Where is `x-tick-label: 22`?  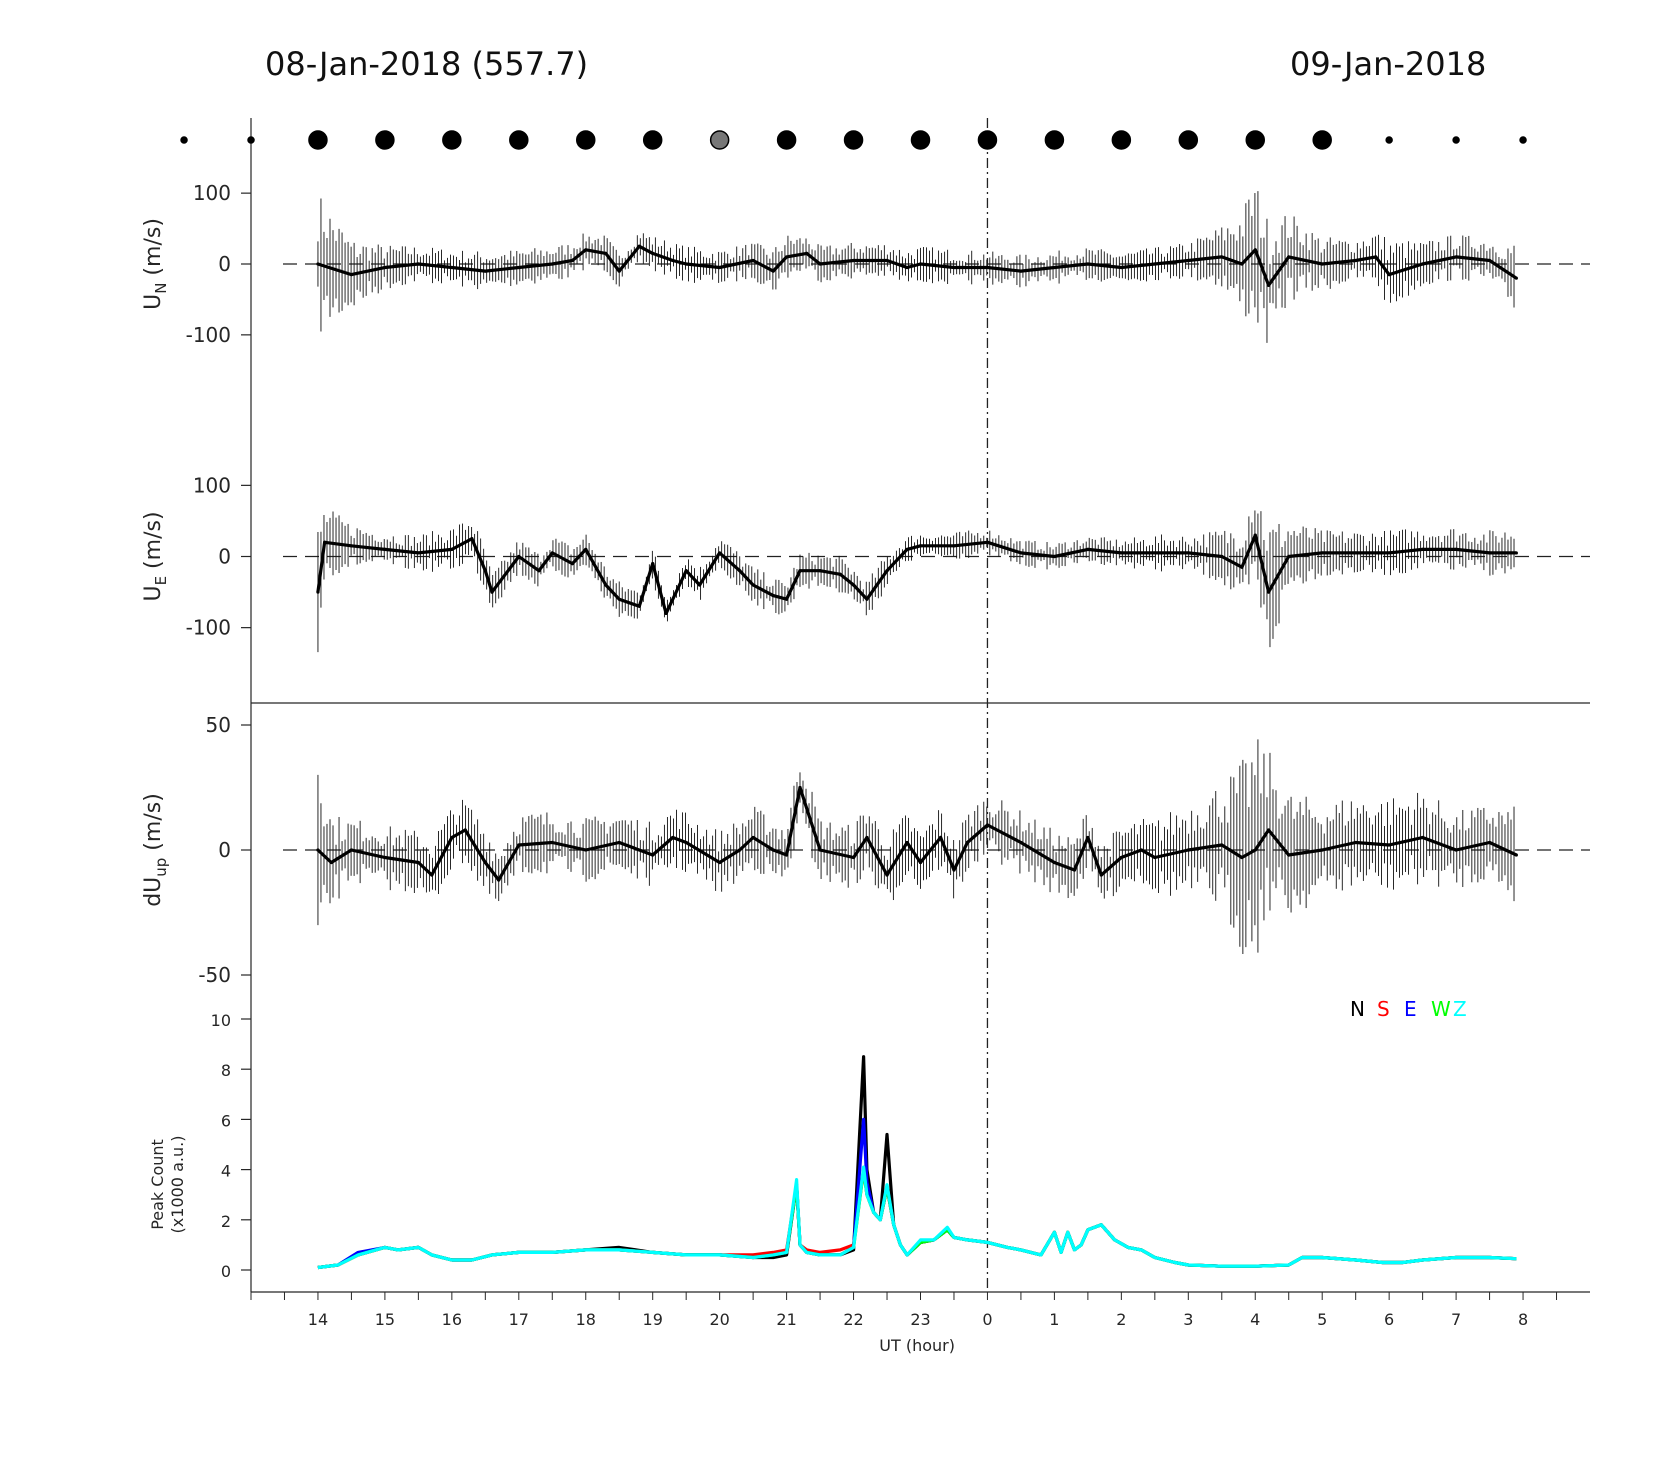 x-tick-label: 22 is located at coordinates (853, 1319).